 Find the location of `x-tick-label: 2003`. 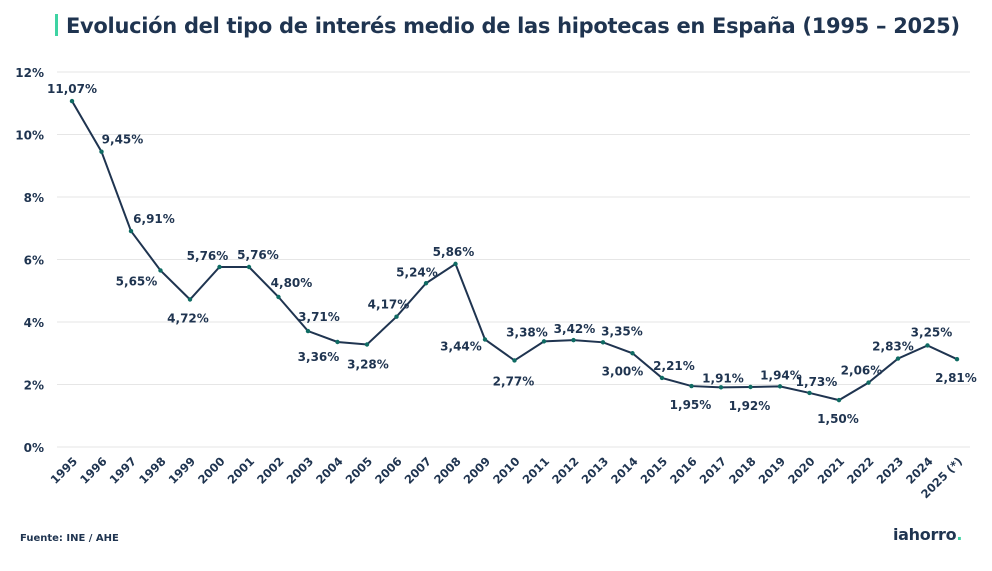

x-tick-label: 2003 is located at coordinates (300, 470).